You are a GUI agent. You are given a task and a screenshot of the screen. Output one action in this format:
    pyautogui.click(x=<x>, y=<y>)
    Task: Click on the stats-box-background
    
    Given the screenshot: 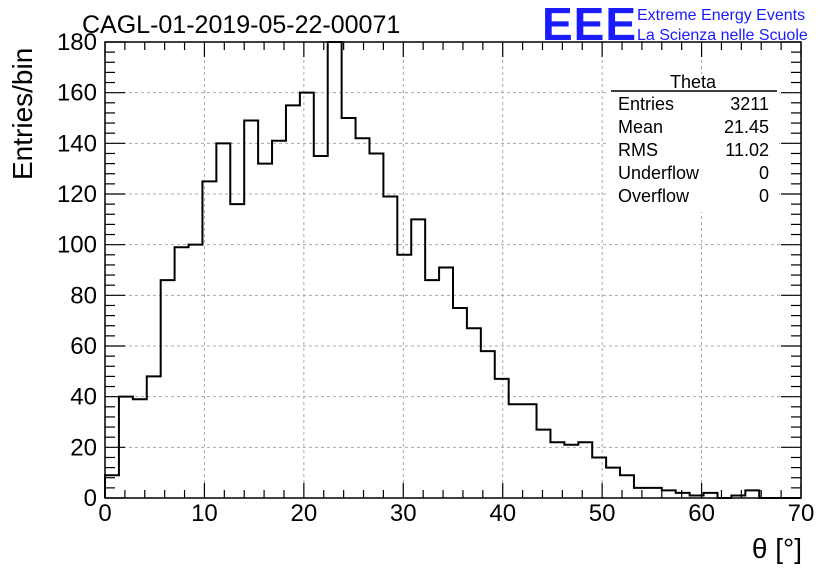 What is the action you would take?
    pyautogui.click(x=694, y=143)
    